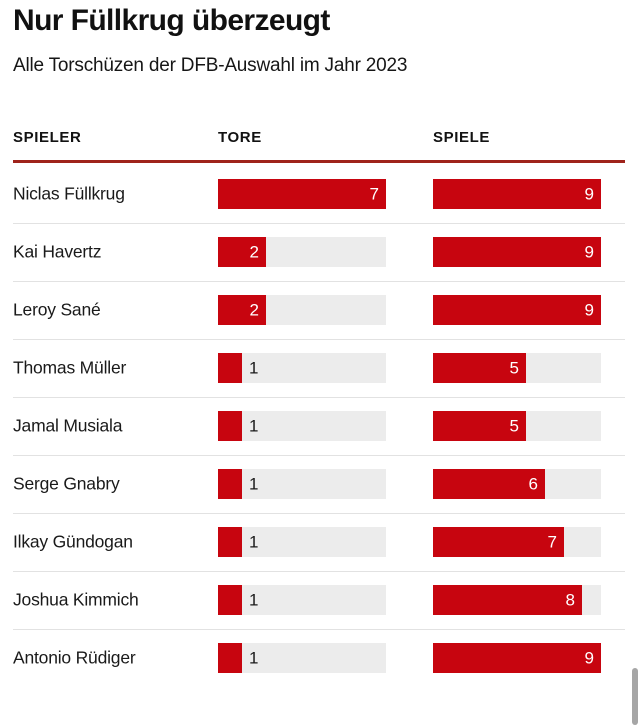 Image resolution: width=640 pixels, height=725 pixels. I want to click on table-row: Niclas Füllkrug 7 9, so click(320, 194).